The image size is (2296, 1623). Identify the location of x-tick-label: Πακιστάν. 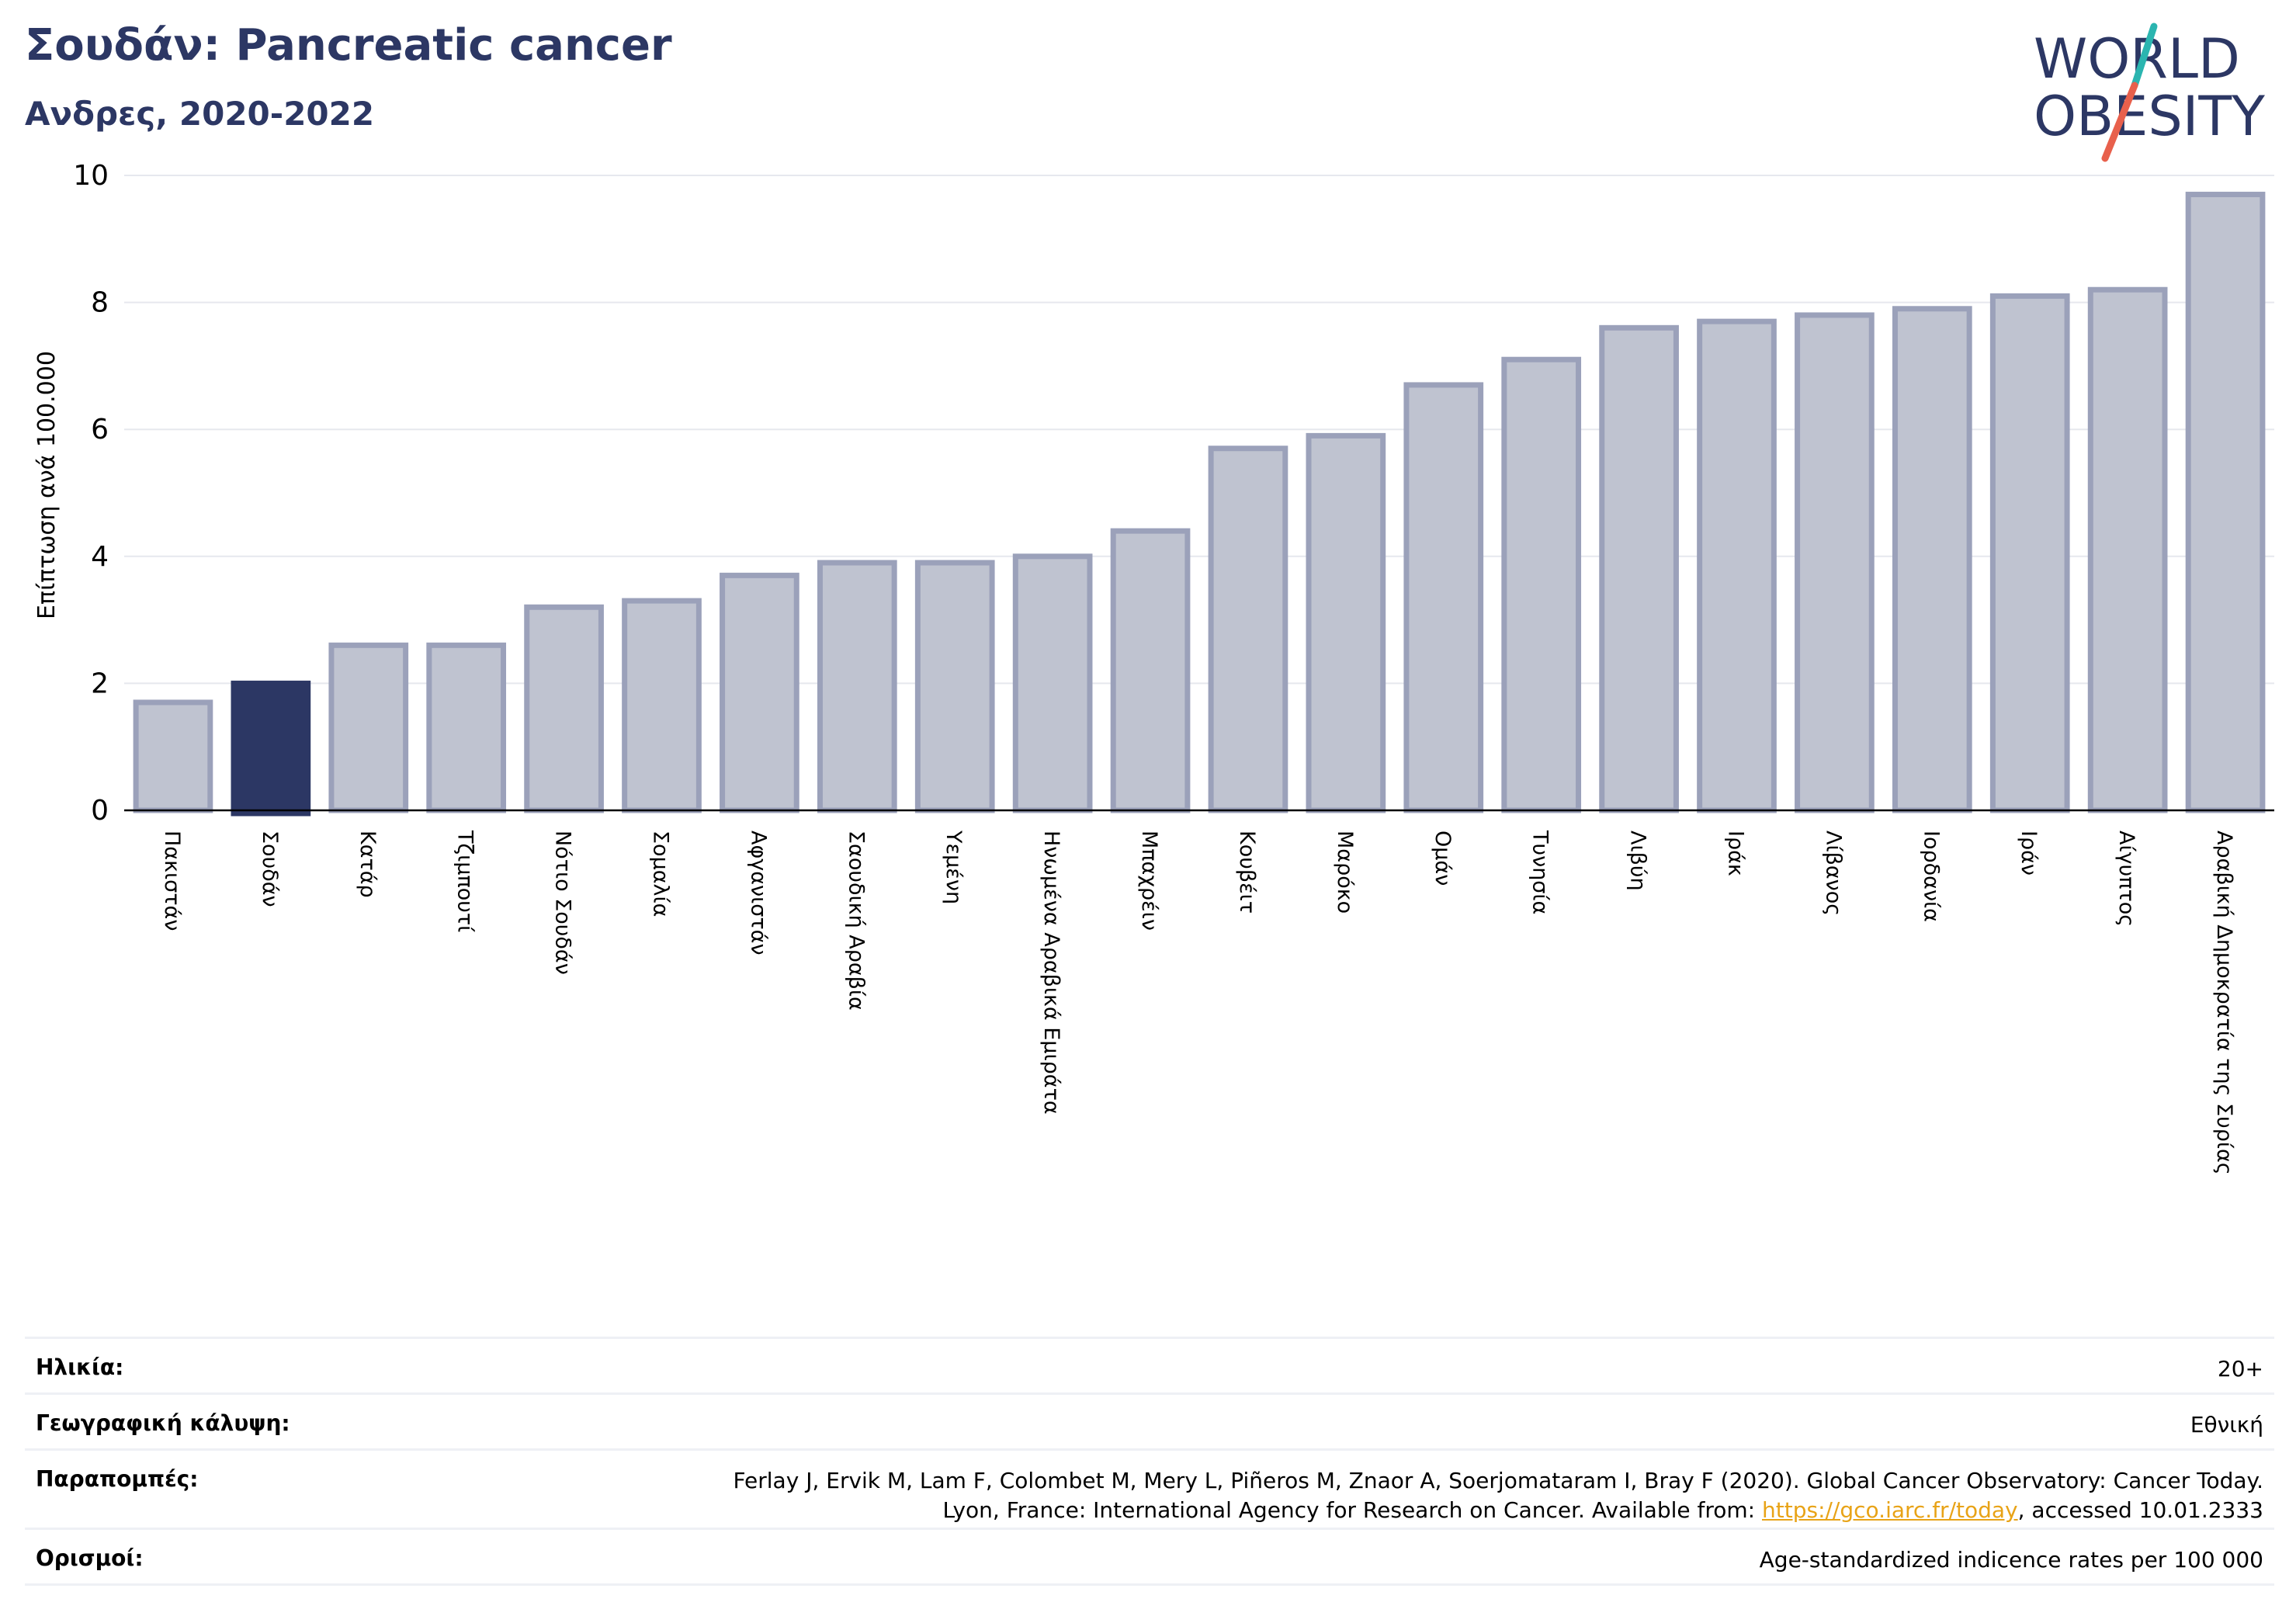
(172, 881).